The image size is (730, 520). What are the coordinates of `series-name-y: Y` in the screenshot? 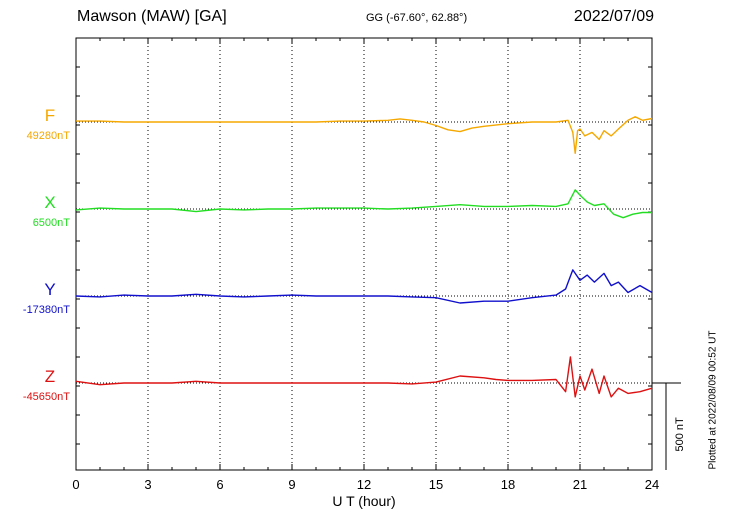 It's located at (49, 289).